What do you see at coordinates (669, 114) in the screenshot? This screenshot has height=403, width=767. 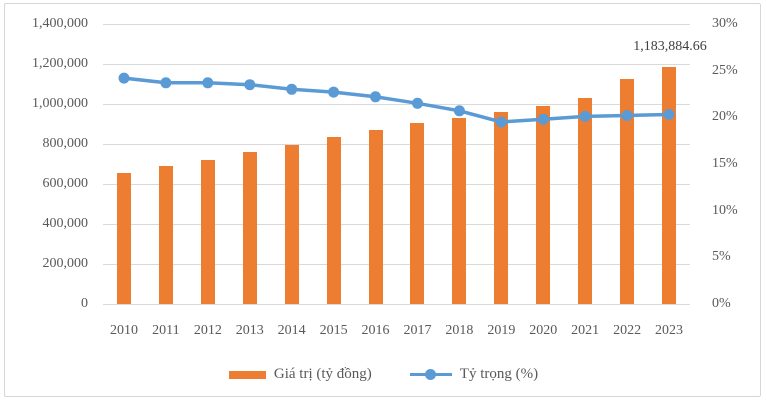 I see `line-marker-2023` at bounding box center [669, 114].